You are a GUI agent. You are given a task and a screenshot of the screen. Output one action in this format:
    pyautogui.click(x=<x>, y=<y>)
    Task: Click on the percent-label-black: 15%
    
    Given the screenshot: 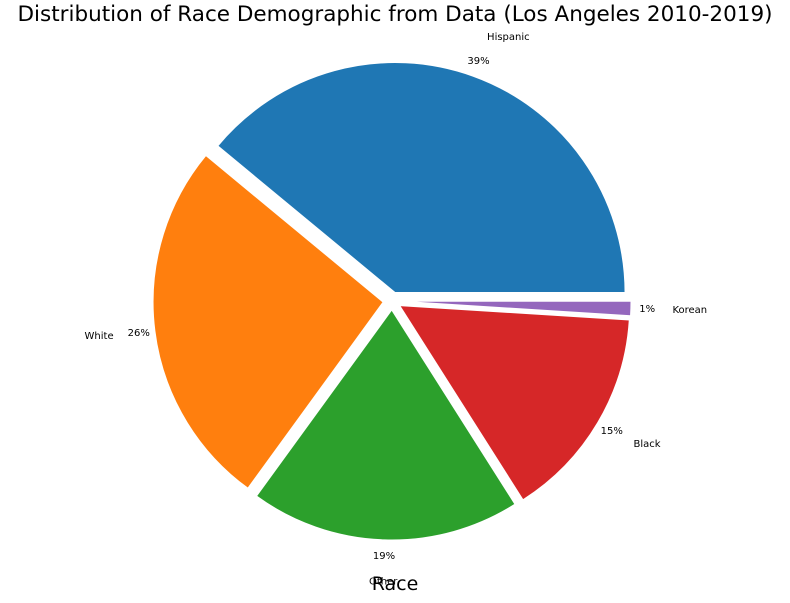 What is the action you would take?
    pyautogui.click(x=612, y=431)
    